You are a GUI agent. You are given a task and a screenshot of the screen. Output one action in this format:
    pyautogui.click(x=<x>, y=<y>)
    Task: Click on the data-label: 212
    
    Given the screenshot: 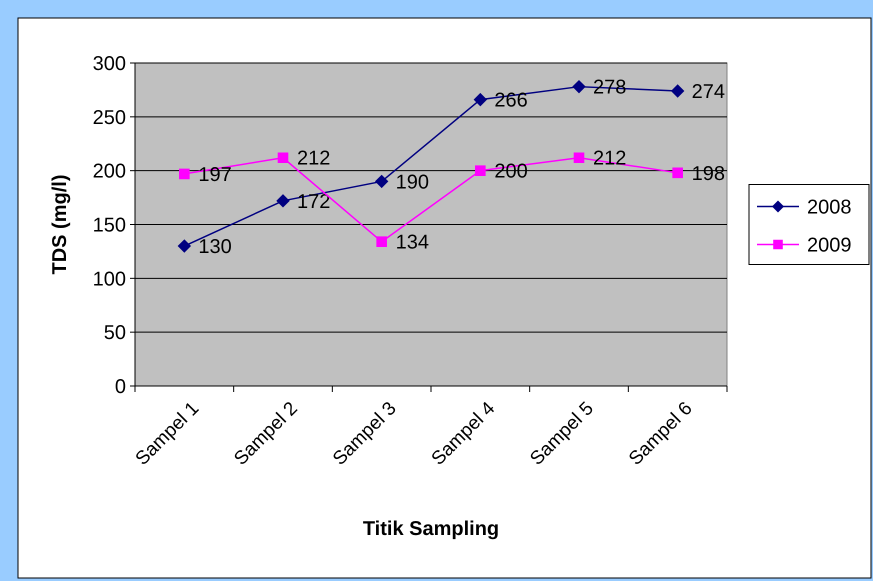 What is the action you would take?
    pyautogui.click(x=313, y=159)
    